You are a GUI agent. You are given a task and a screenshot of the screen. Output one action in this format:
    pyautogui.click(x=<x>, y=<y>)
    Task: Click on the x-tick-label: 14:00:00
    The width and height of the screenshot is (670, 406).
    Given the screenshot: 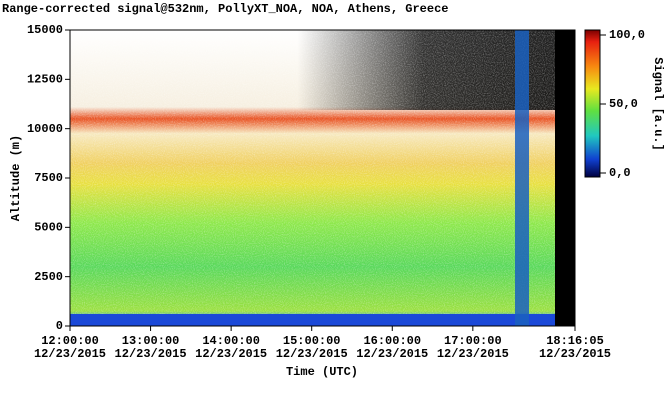 What is the action you would take?
    pyautogui.click(x=231, y=341)
    